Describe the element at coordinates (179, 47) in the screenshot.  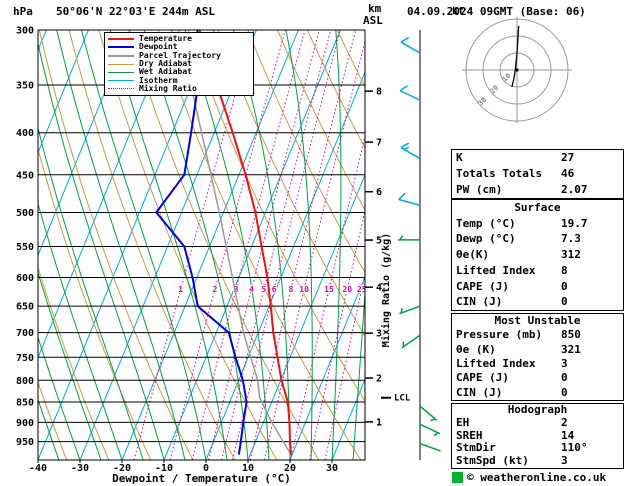
I see `legend-item: Dewpoint` at that location.